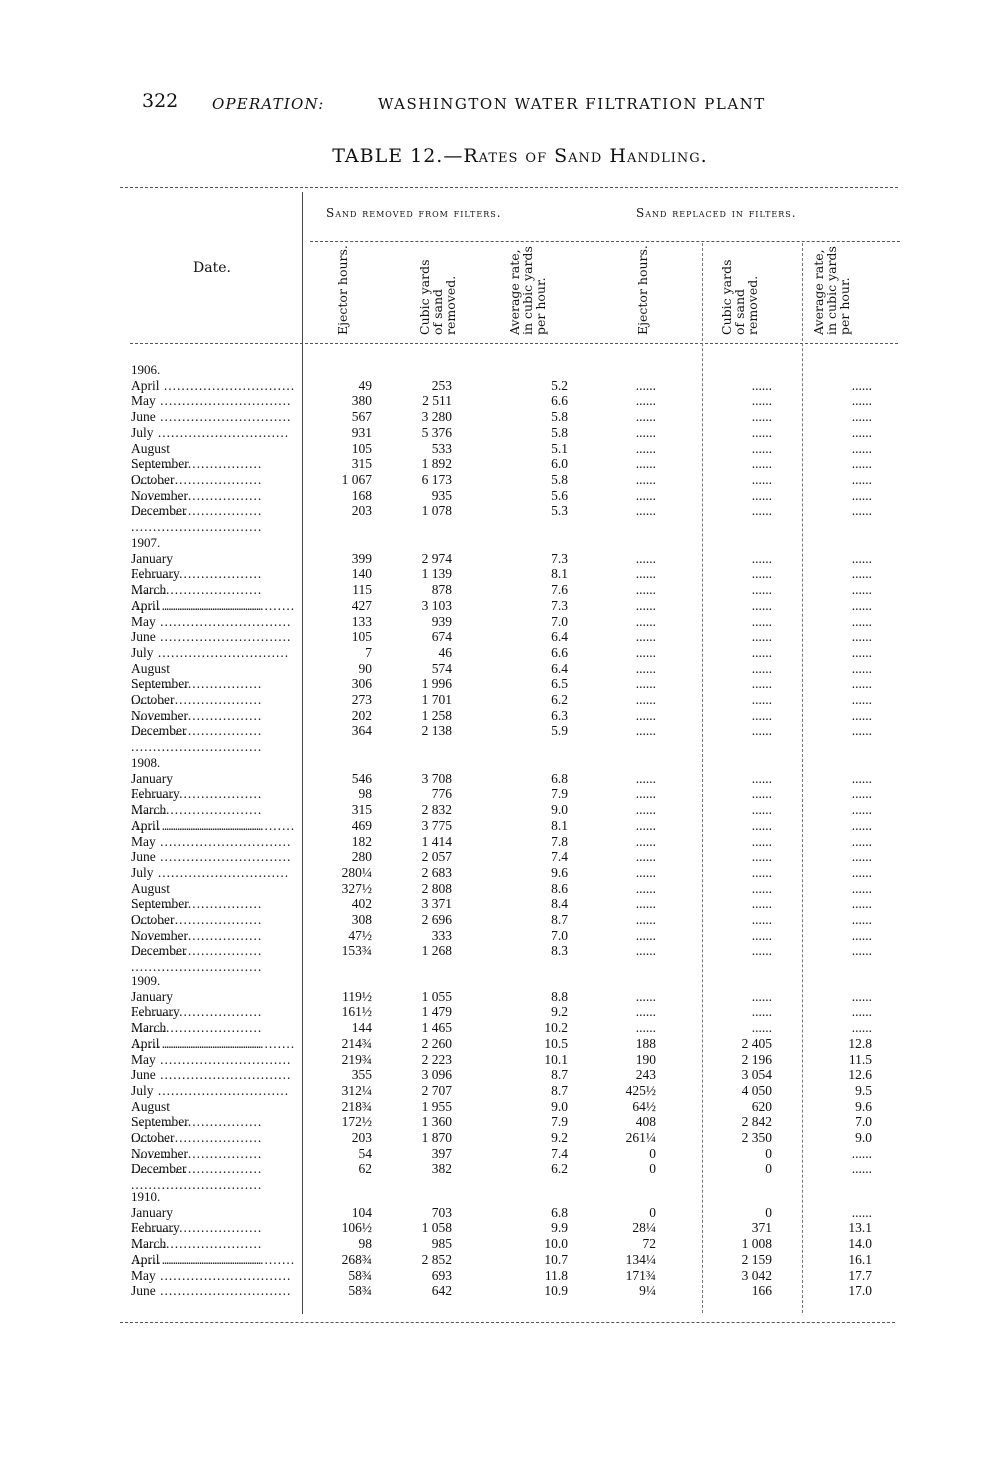 This screenshot has height=1462, width=1000. Describe the element at coordinates (756, 1075) in the screenshot. I see `table-cell: 3 054` at that location.